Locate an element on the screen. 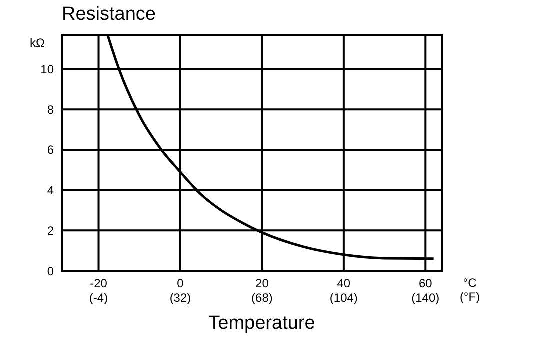 The width and height of the screenshot is (544, 342). x2-tick-label: (68) is located at coordinates (262, 298).